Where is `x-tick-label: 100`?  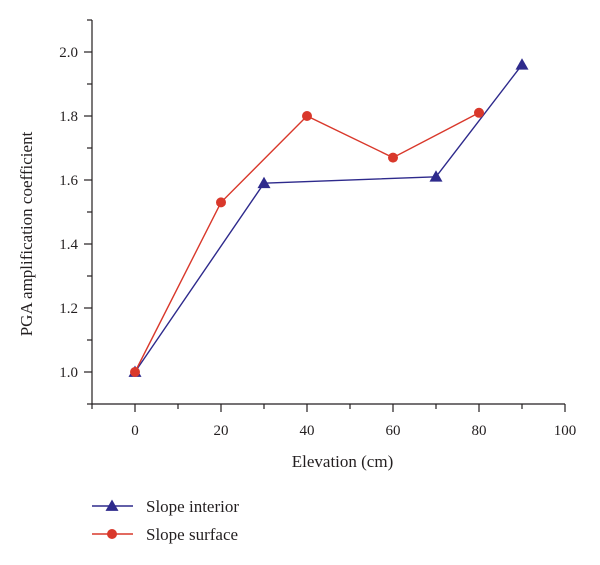 x-tick-label: 100 is located at coordinates (565, 431).